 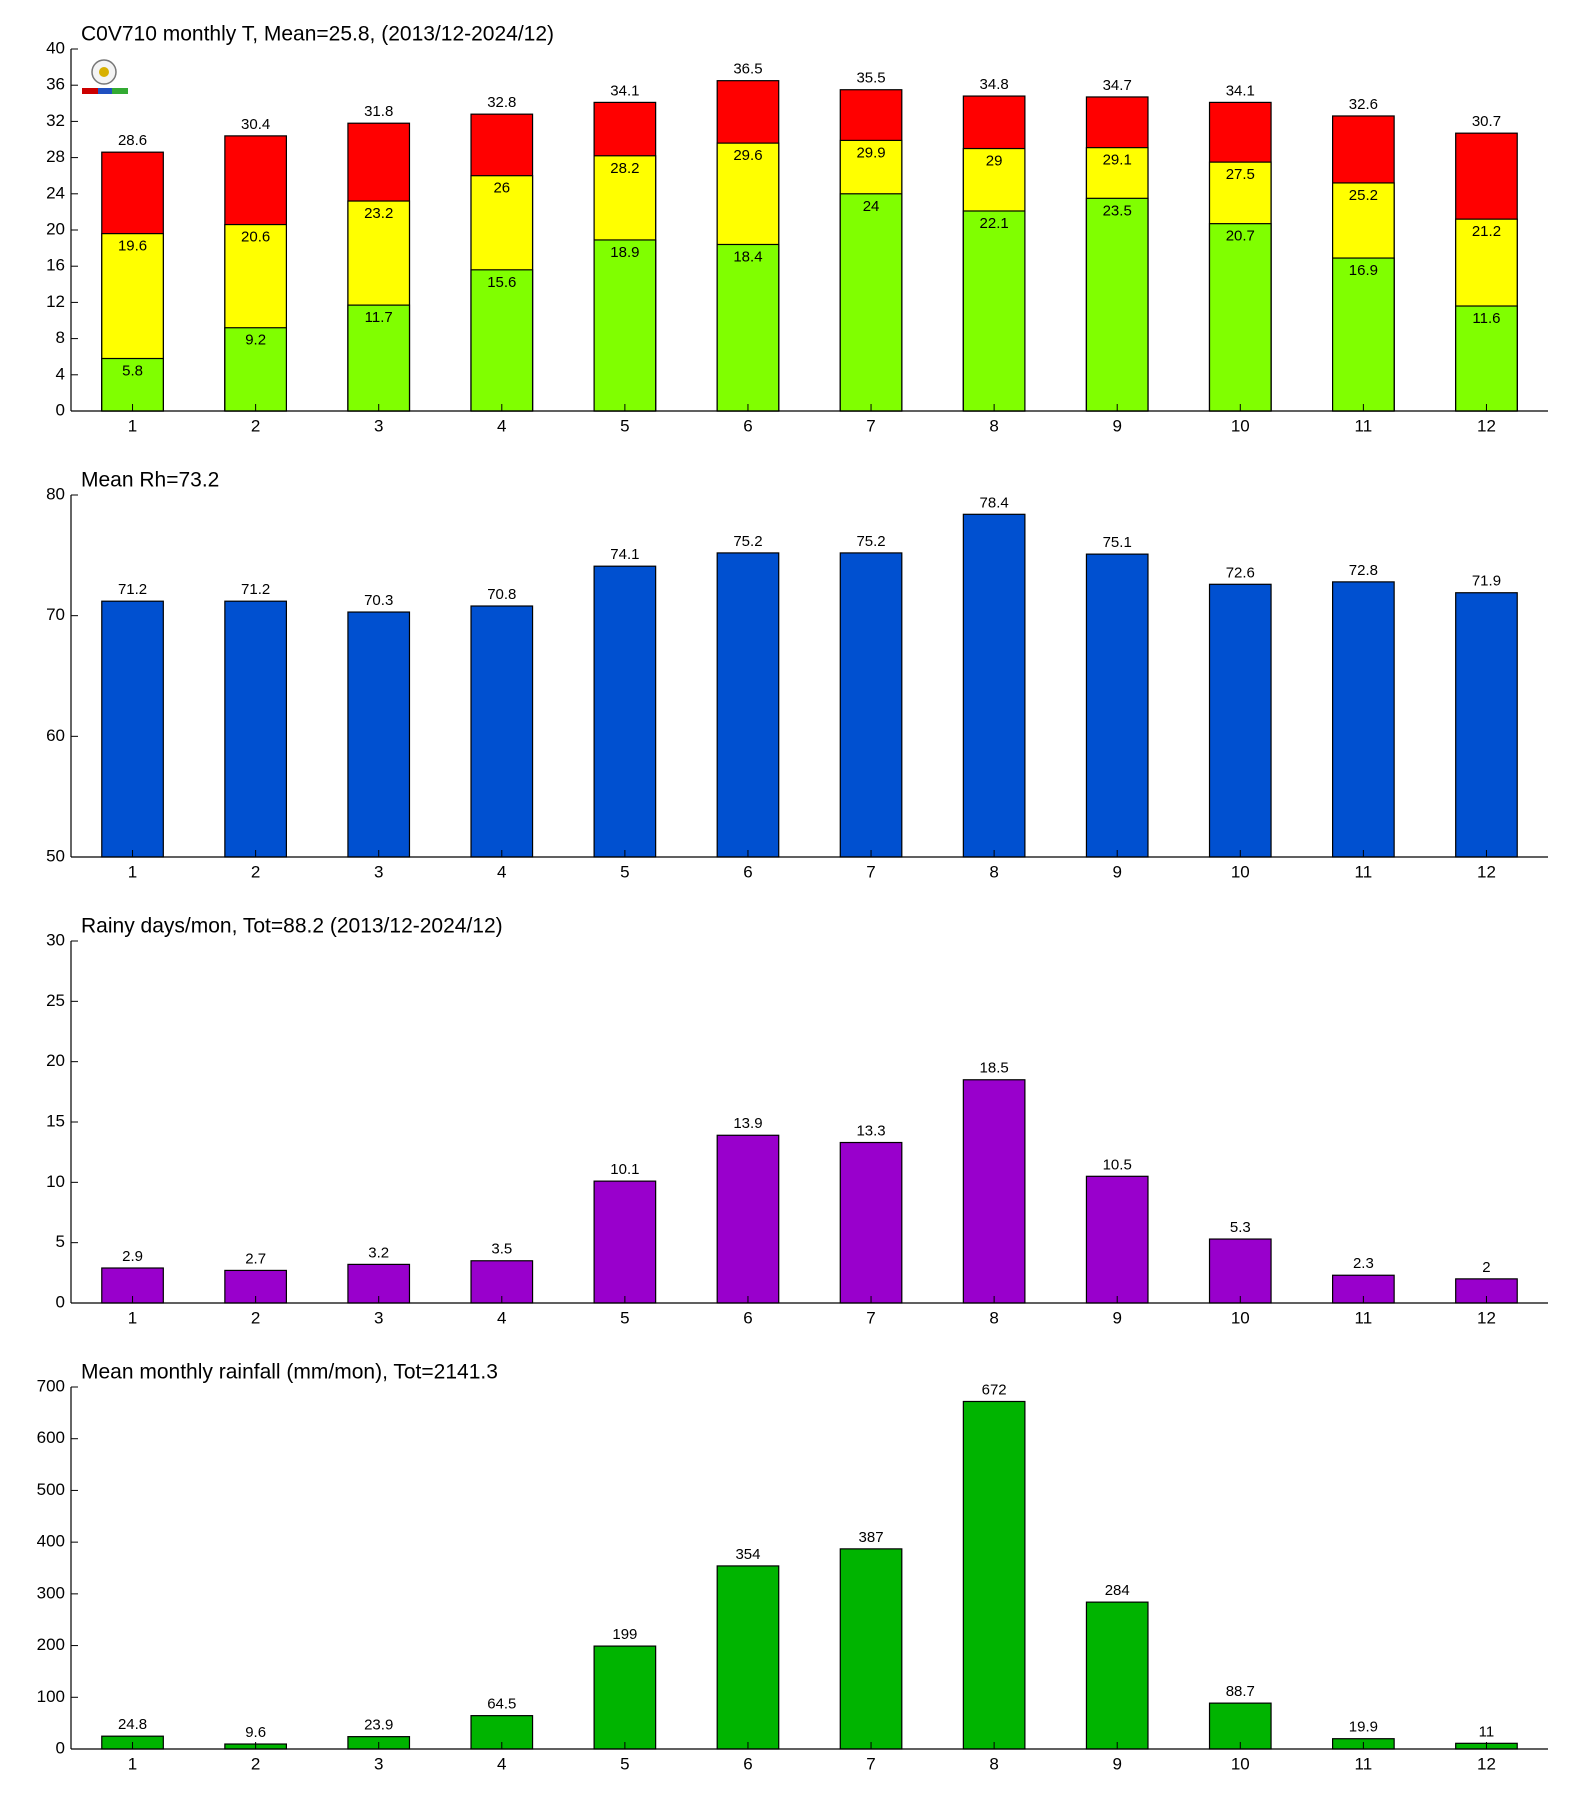 What do you see at coordinates (51, 1644) in the screenshot?
I see `y-tick-label: 200` at bounding box center [51, 1644].